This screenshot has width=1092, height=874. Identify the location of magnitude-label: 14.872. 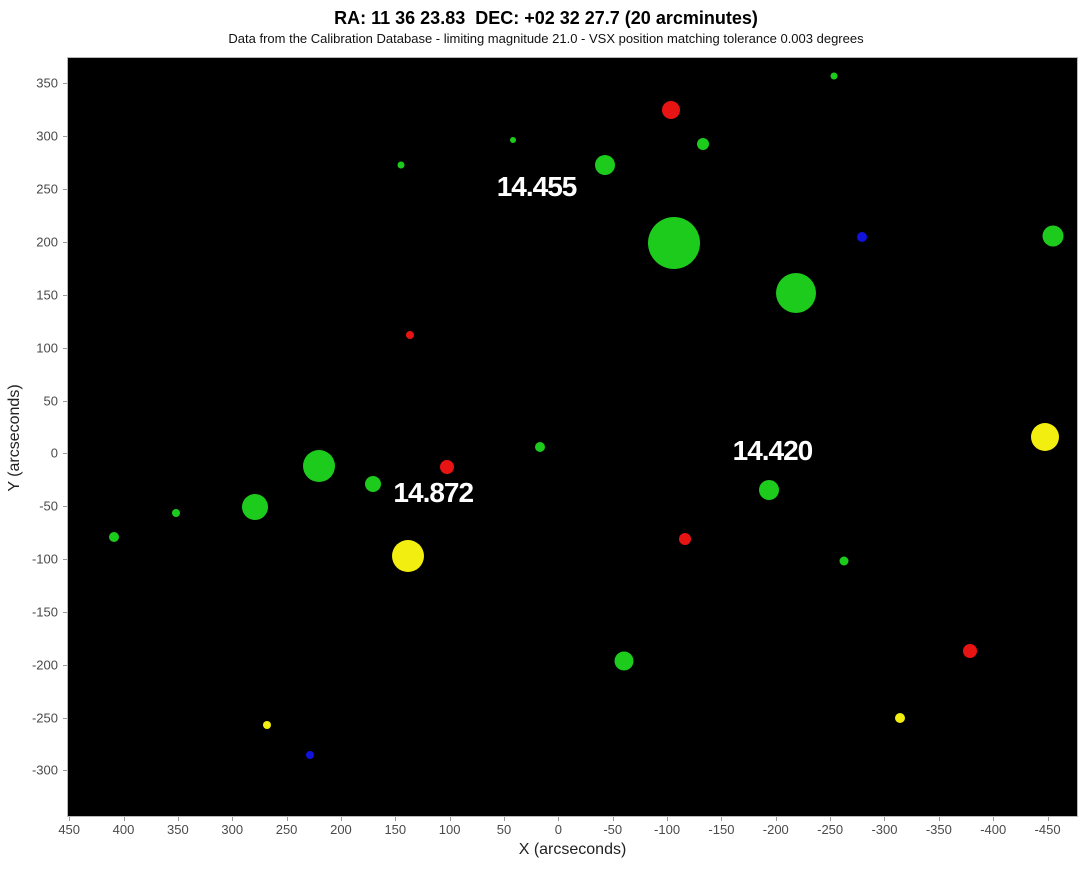
(433, 493).